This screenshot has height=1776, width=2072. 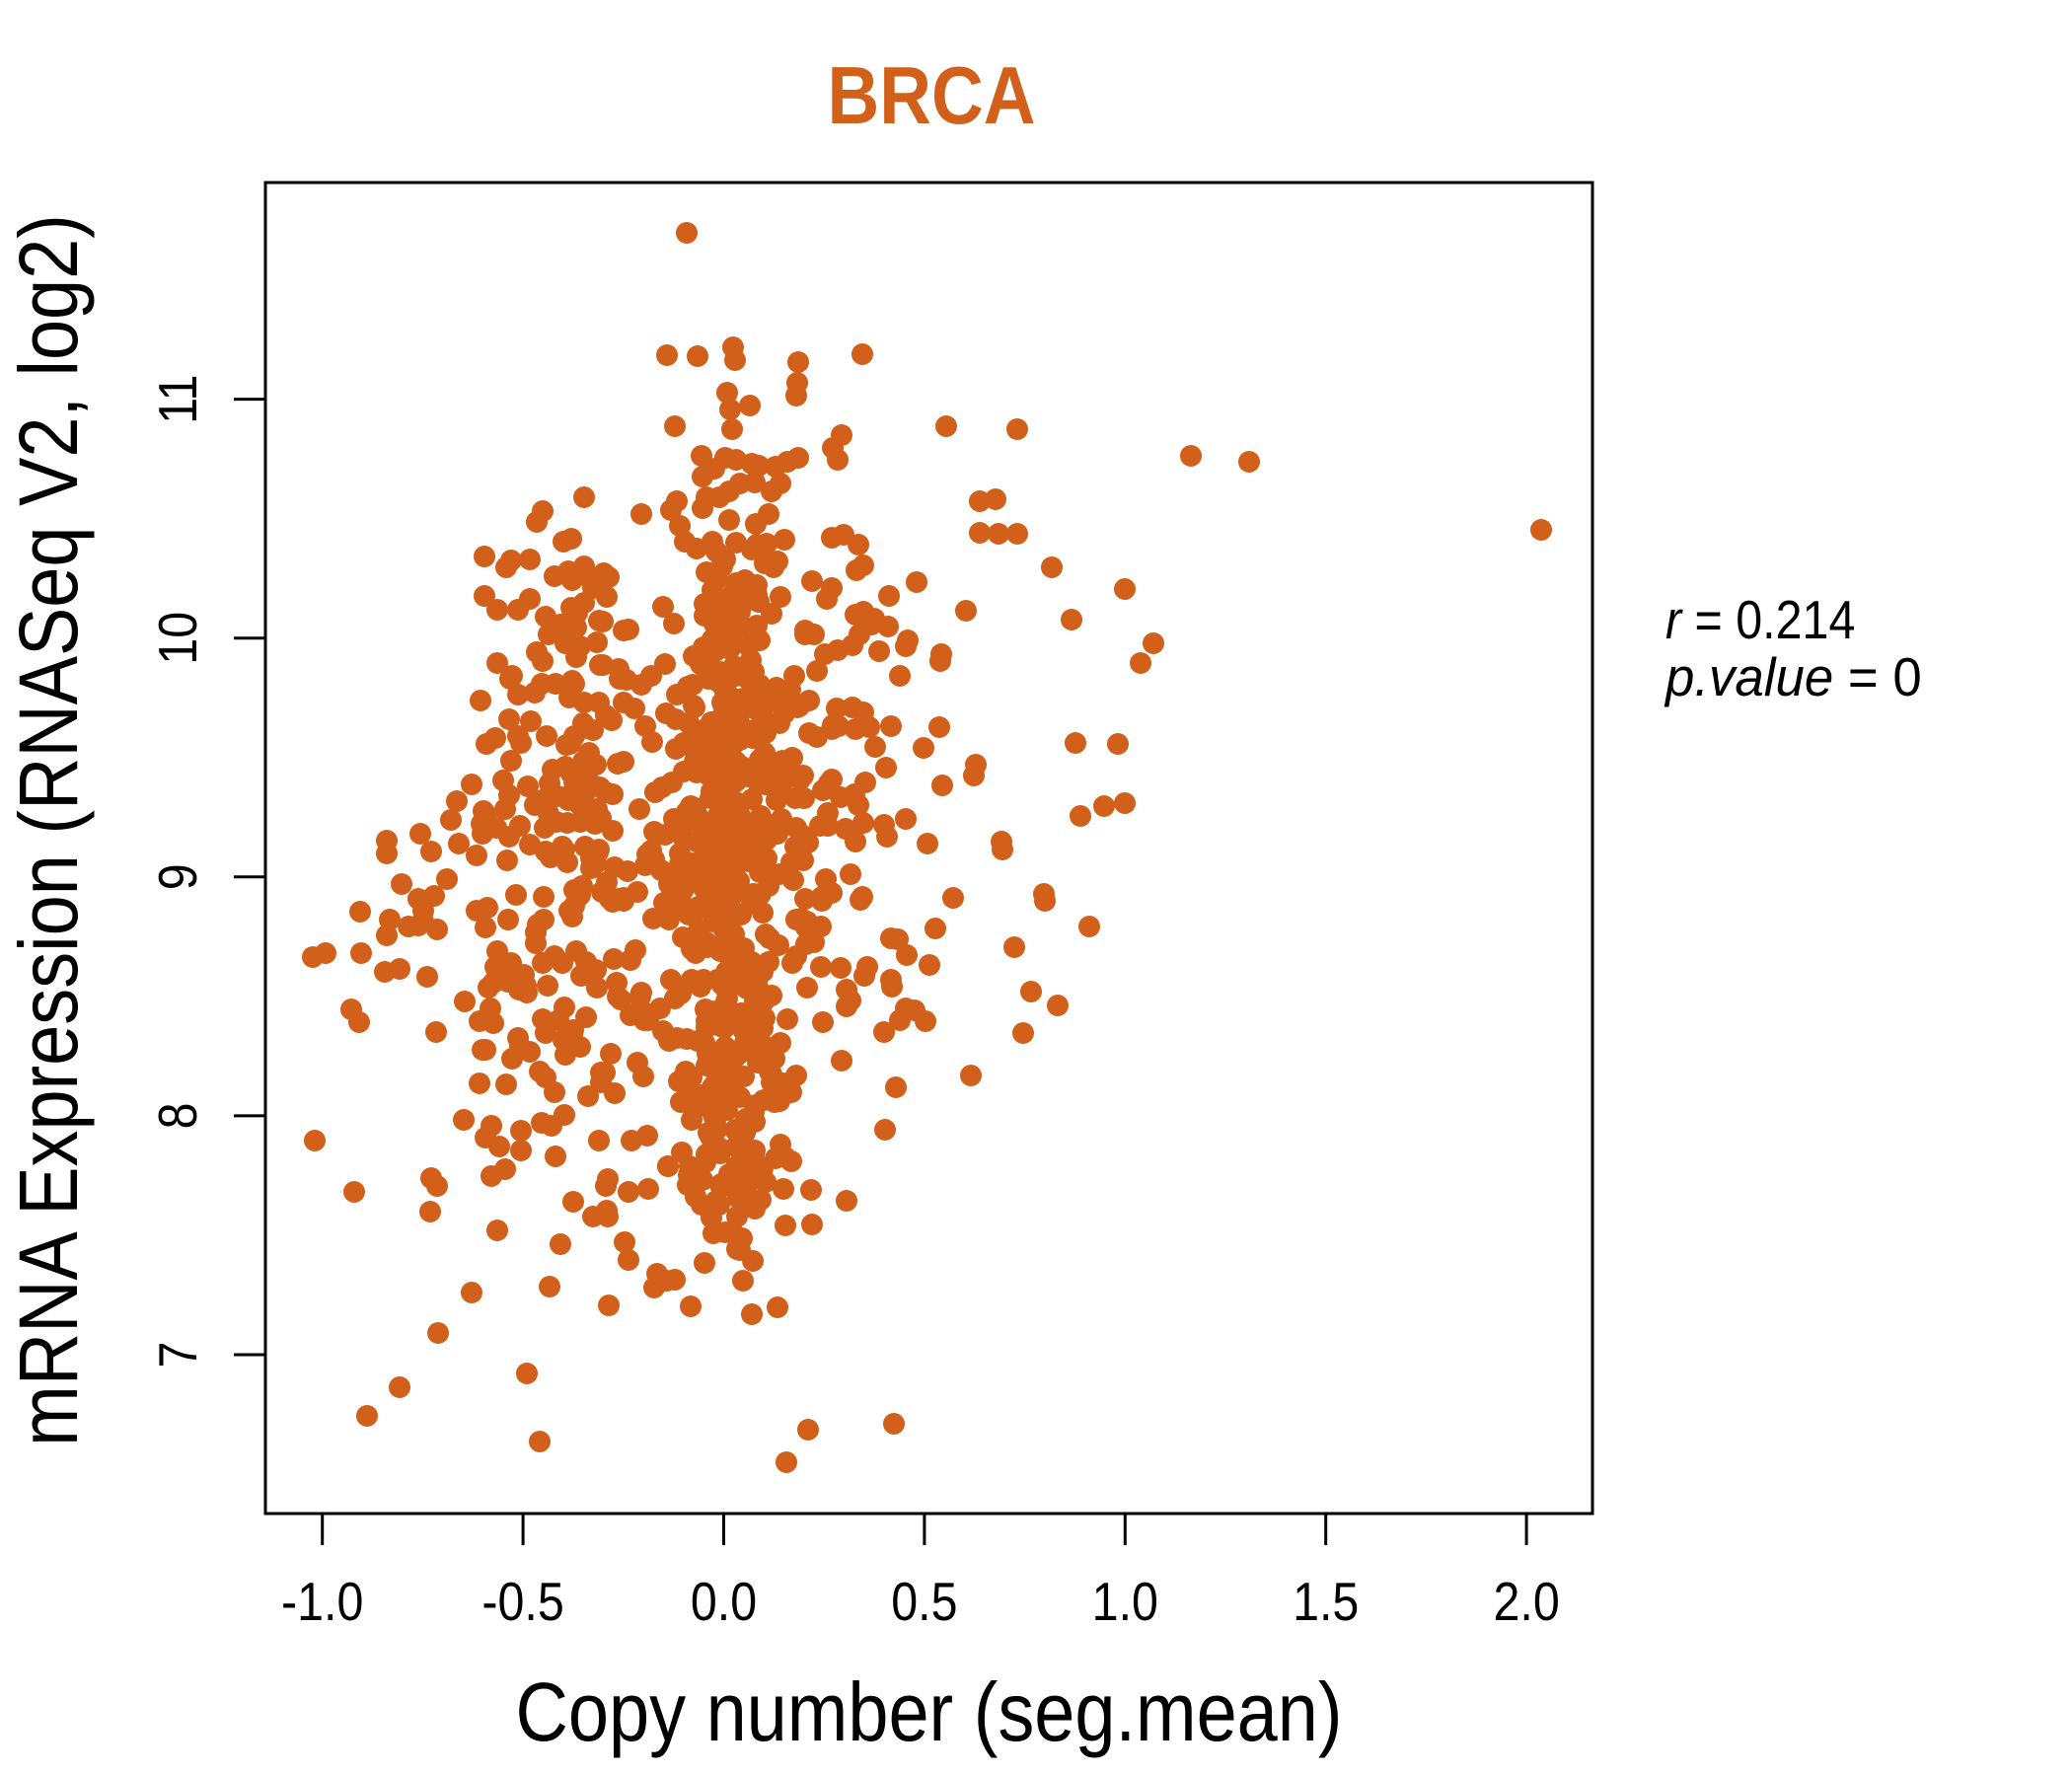 What do you see at coordinates (1793, 677) in the screenshot?
I see `svg-text: p.value = 0` at bounding box center [1793, 677].